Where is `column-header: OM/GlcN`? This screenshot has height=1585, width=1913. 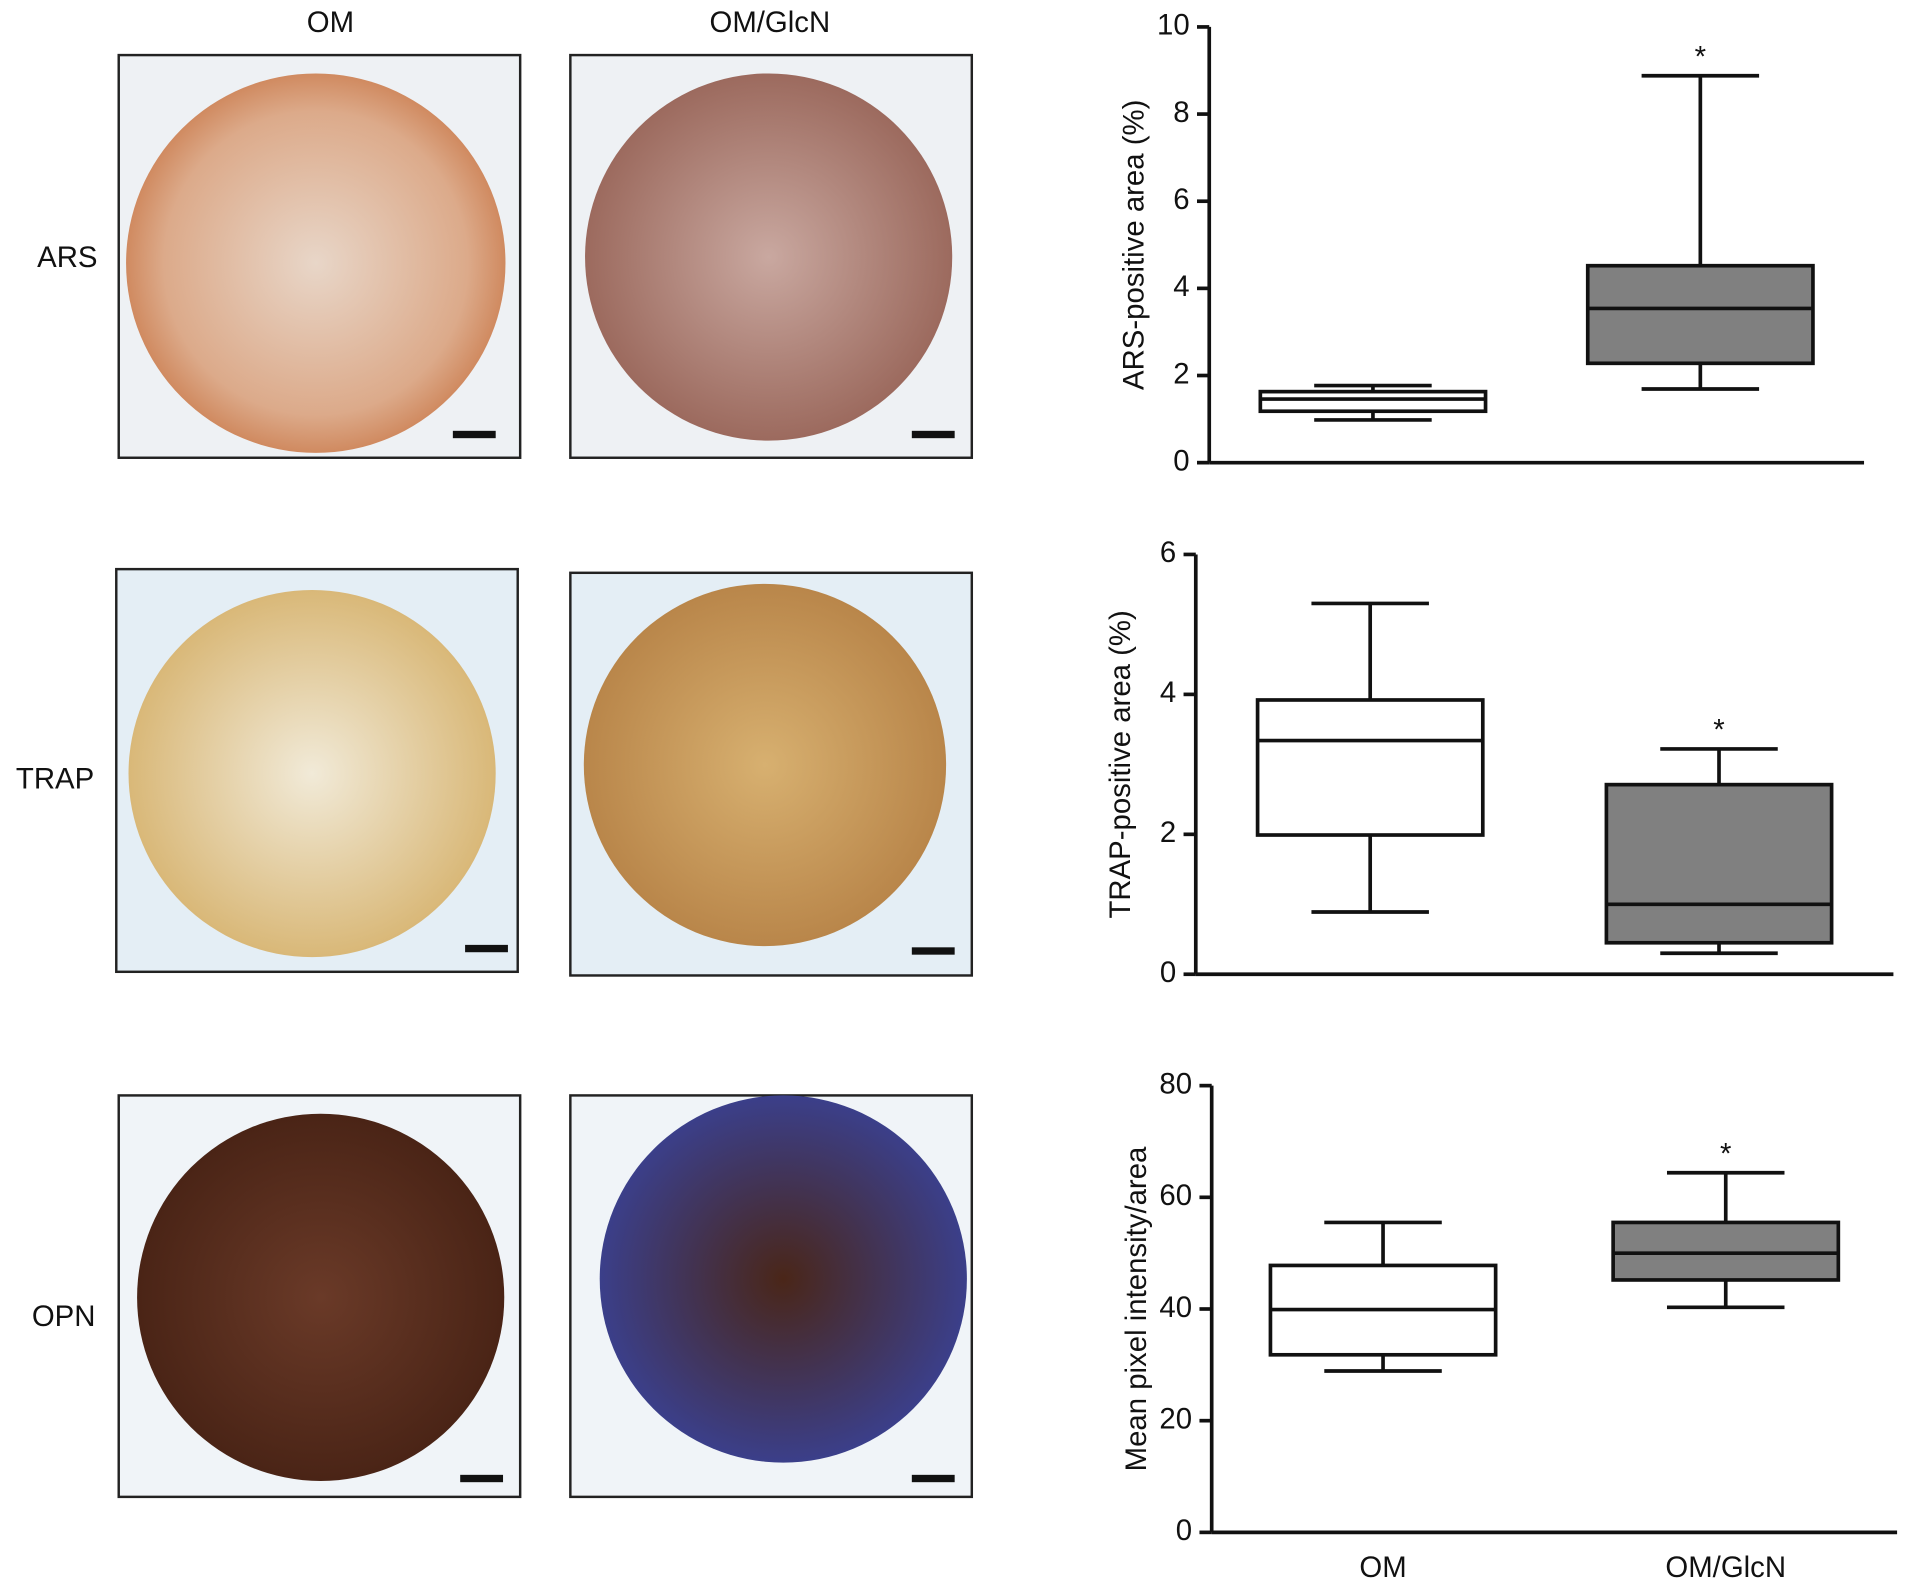
column-header: OM/GlcN is located at coordinates (769, 22).